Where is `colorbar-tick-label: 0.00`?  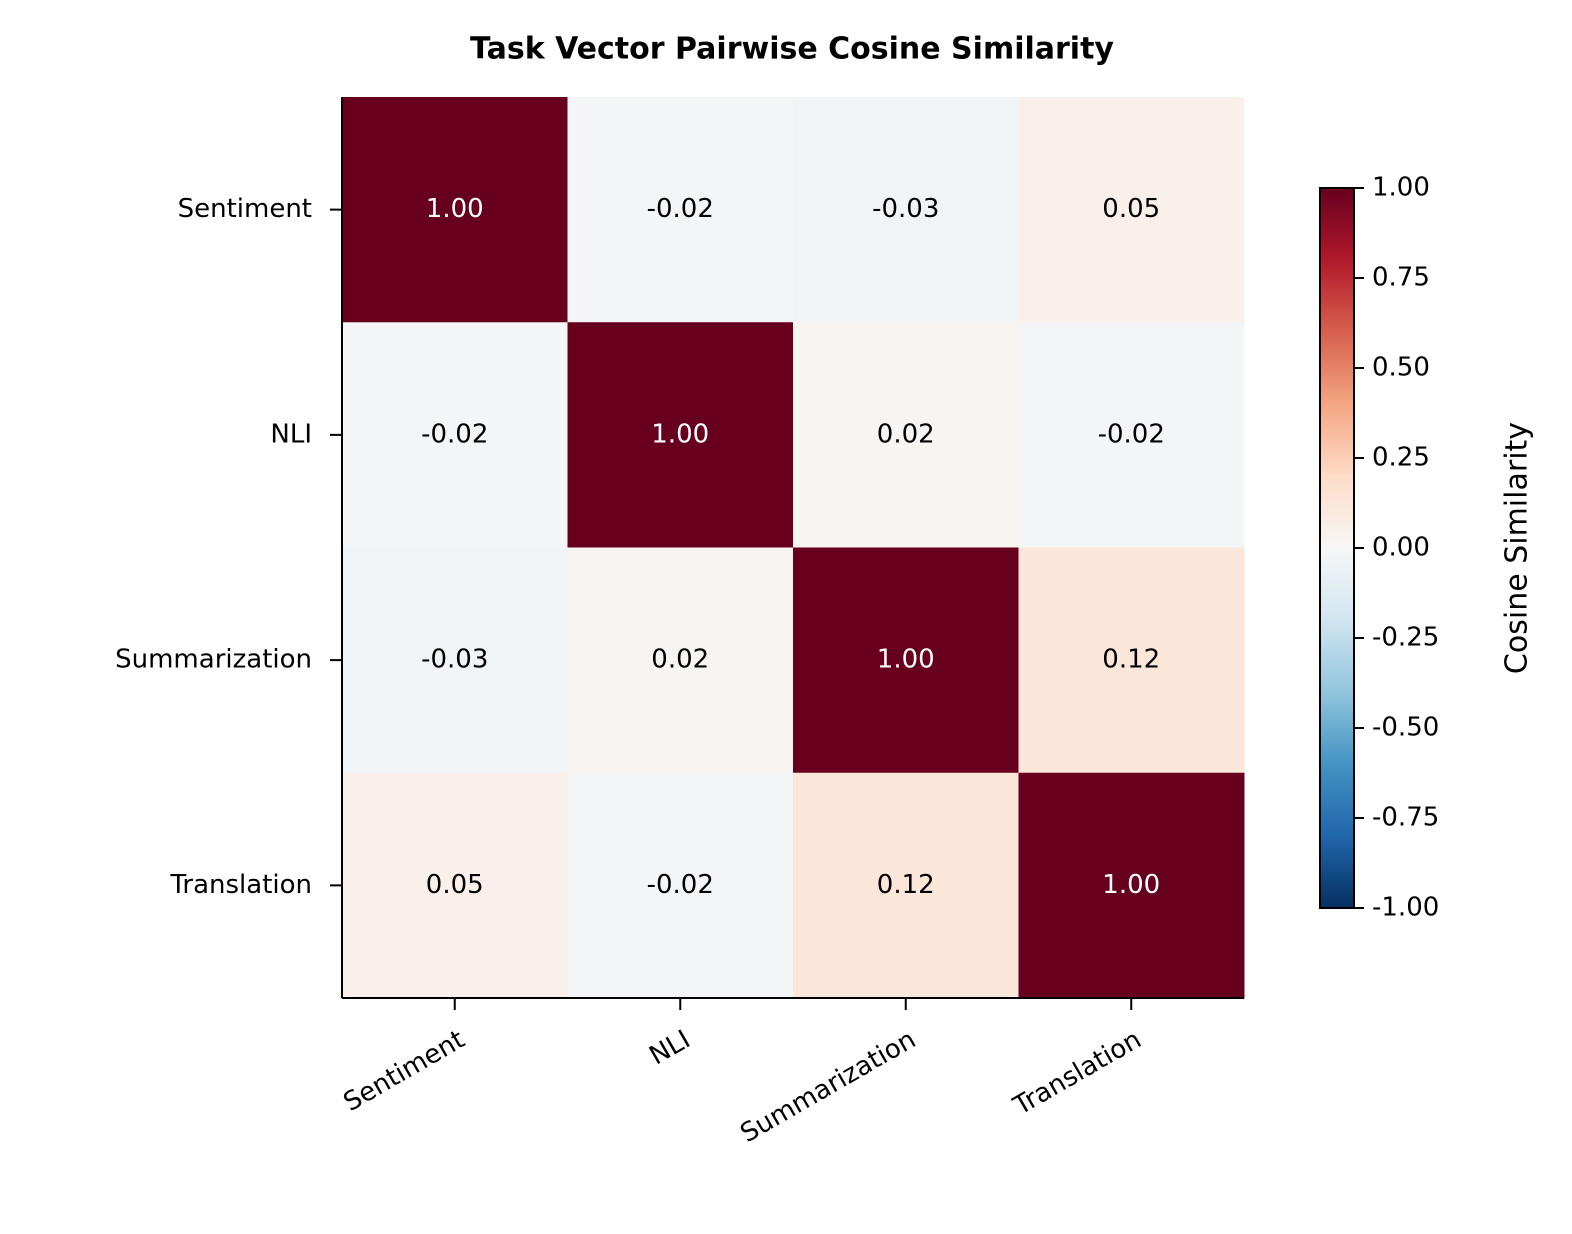
colorbar-tick-label: 0.00 is located at coordinates (1401, 548).